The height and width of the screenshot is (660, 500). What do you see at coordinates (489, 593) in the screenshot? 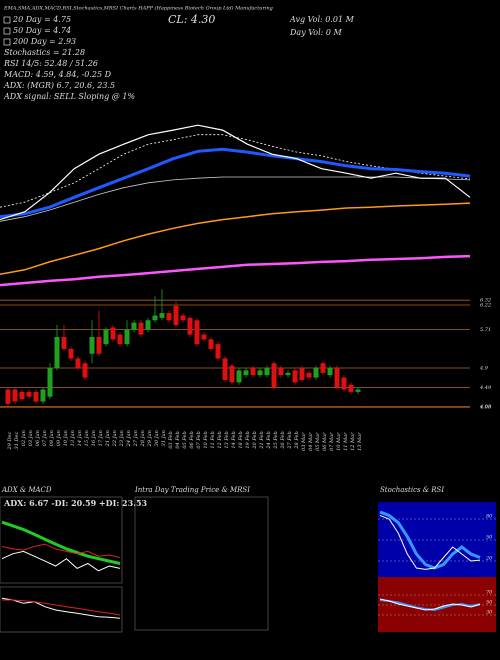
I see `y-tick-label: 70` at bounding box center [489, 593].